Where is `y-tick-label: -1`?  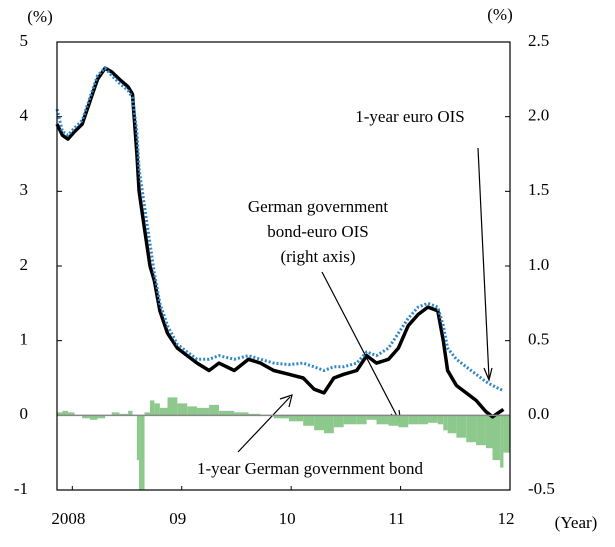
y-tick-label: -1 is located at coordinates (21, 488).